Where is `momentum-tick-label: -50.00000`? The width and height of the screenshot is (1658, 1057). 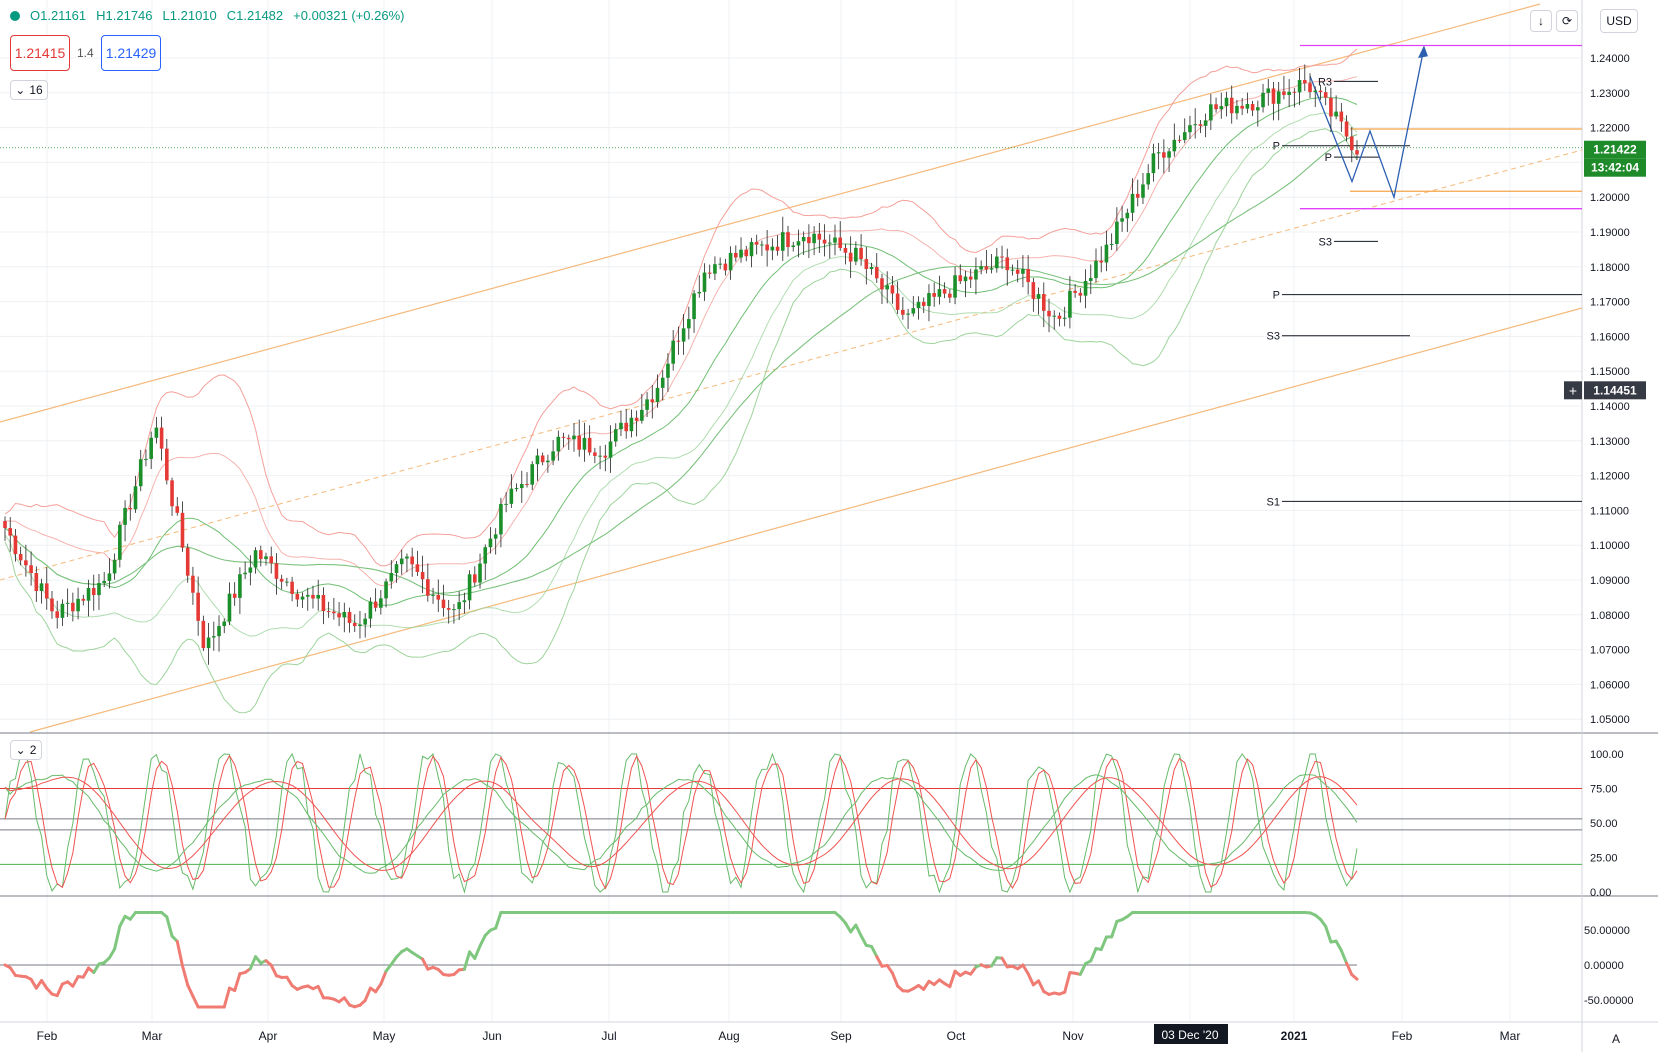
momentum-tick-label: -50.00000 is located at coordinates (1609, 1001).